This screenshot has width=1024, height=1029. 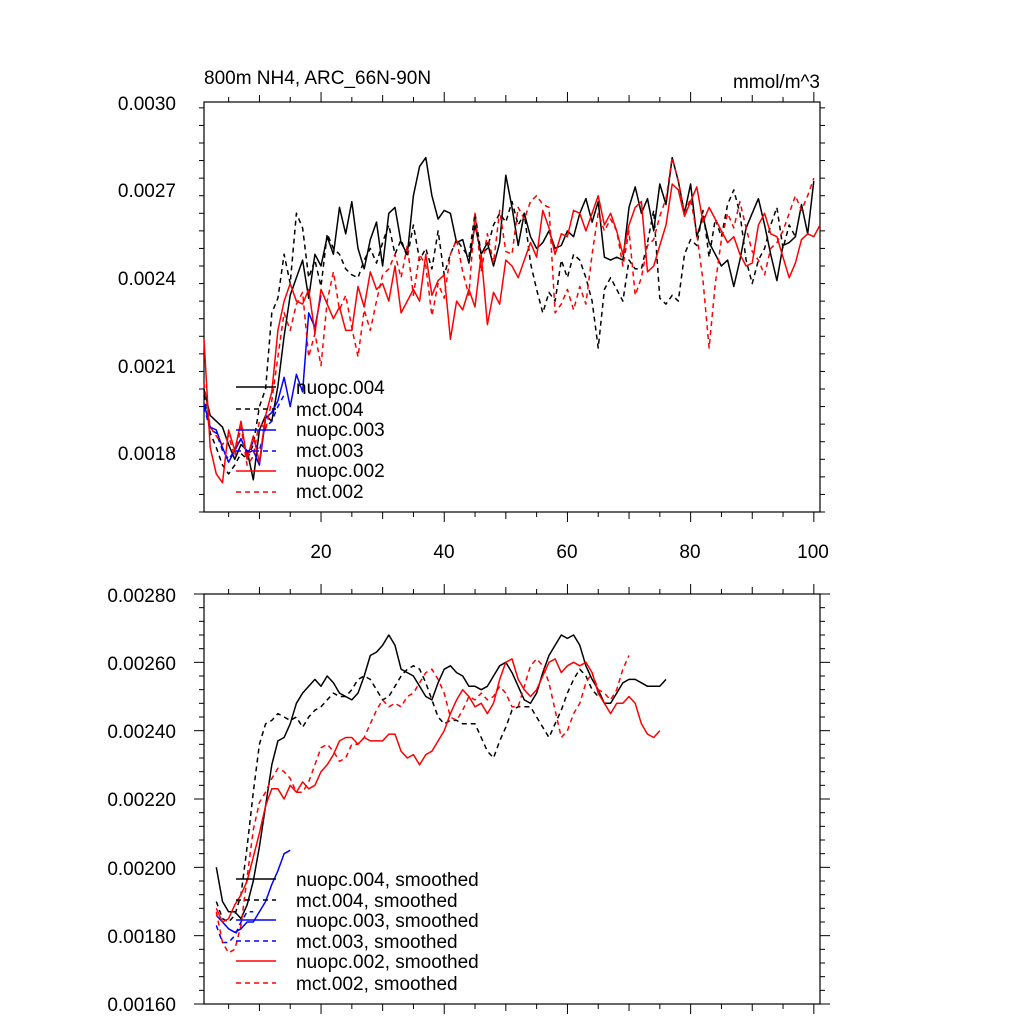 I want to click on bottom-y-tick-label: 0.00240, so click(x=141, y=732).